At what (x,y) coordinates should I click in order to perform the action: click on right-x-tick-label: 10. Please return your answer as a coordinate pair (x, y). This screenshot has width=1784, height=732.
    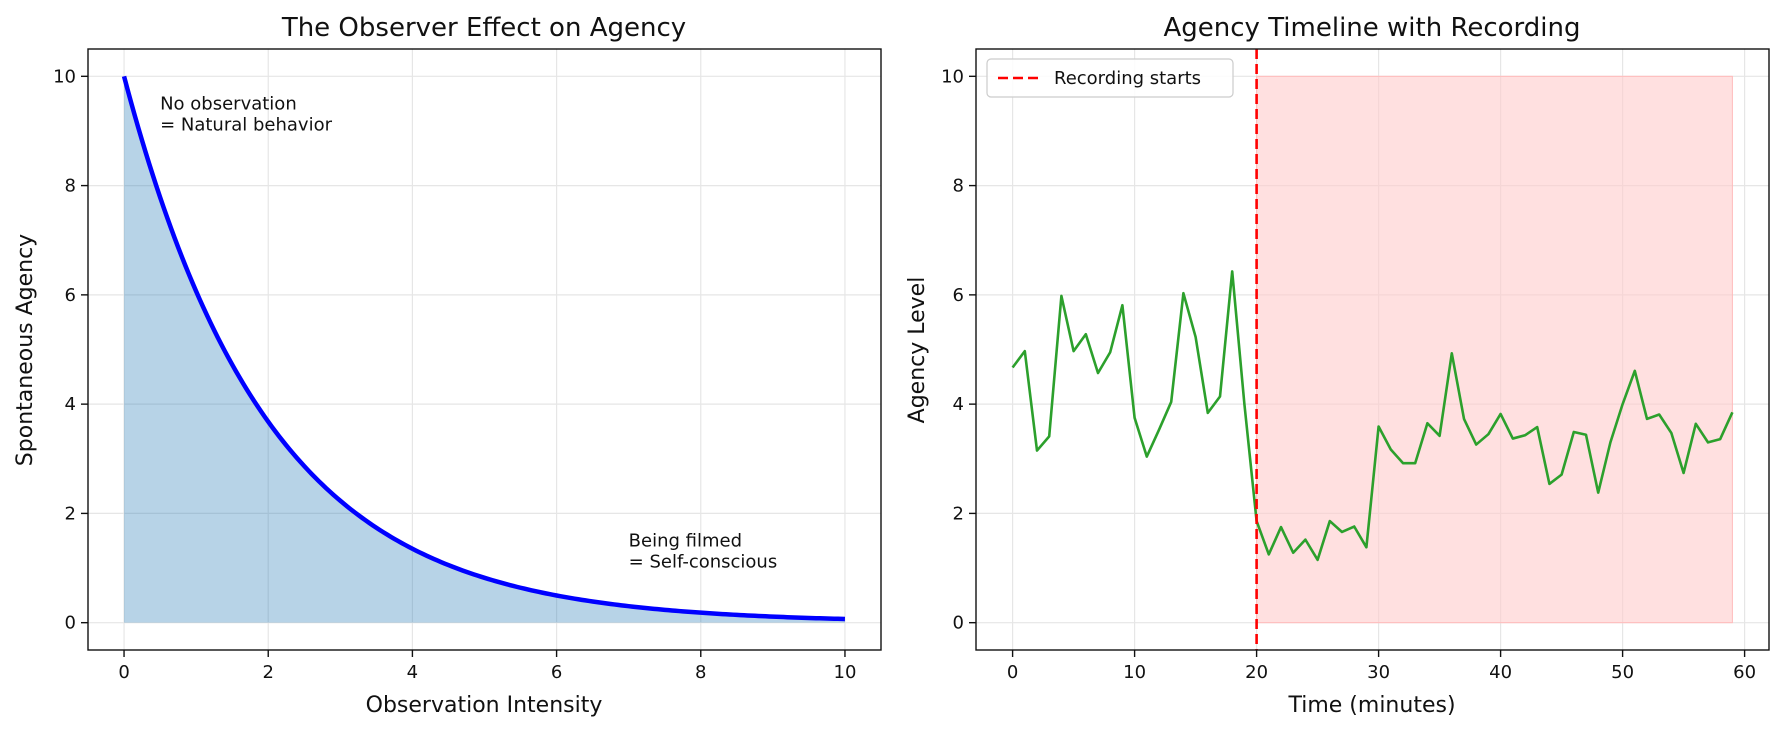
    Looking at the image, I should click on (1134, 672).